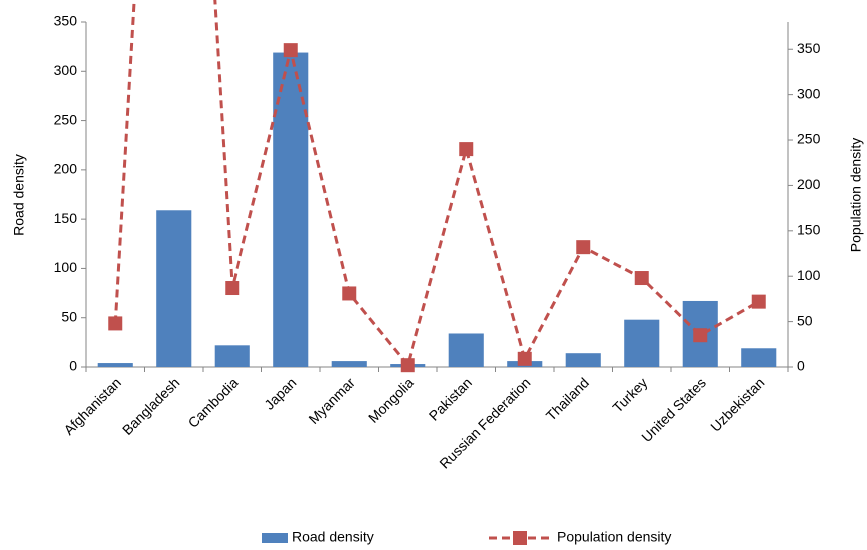 This screenshot has height=550, width=867. Describe the element at coordinates (737, 404) in the screenshot. I see `x-tick-label: Uzbekistan` at that location.